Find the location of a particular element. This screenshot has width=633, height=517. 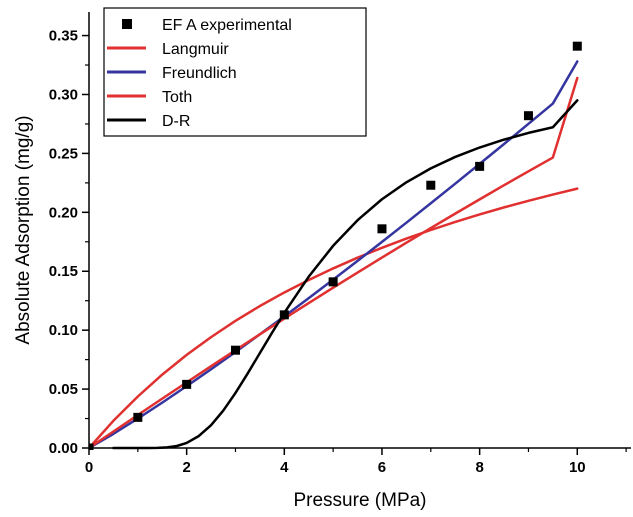

x-tick-label: 4 is located at coordinates (284, 467).